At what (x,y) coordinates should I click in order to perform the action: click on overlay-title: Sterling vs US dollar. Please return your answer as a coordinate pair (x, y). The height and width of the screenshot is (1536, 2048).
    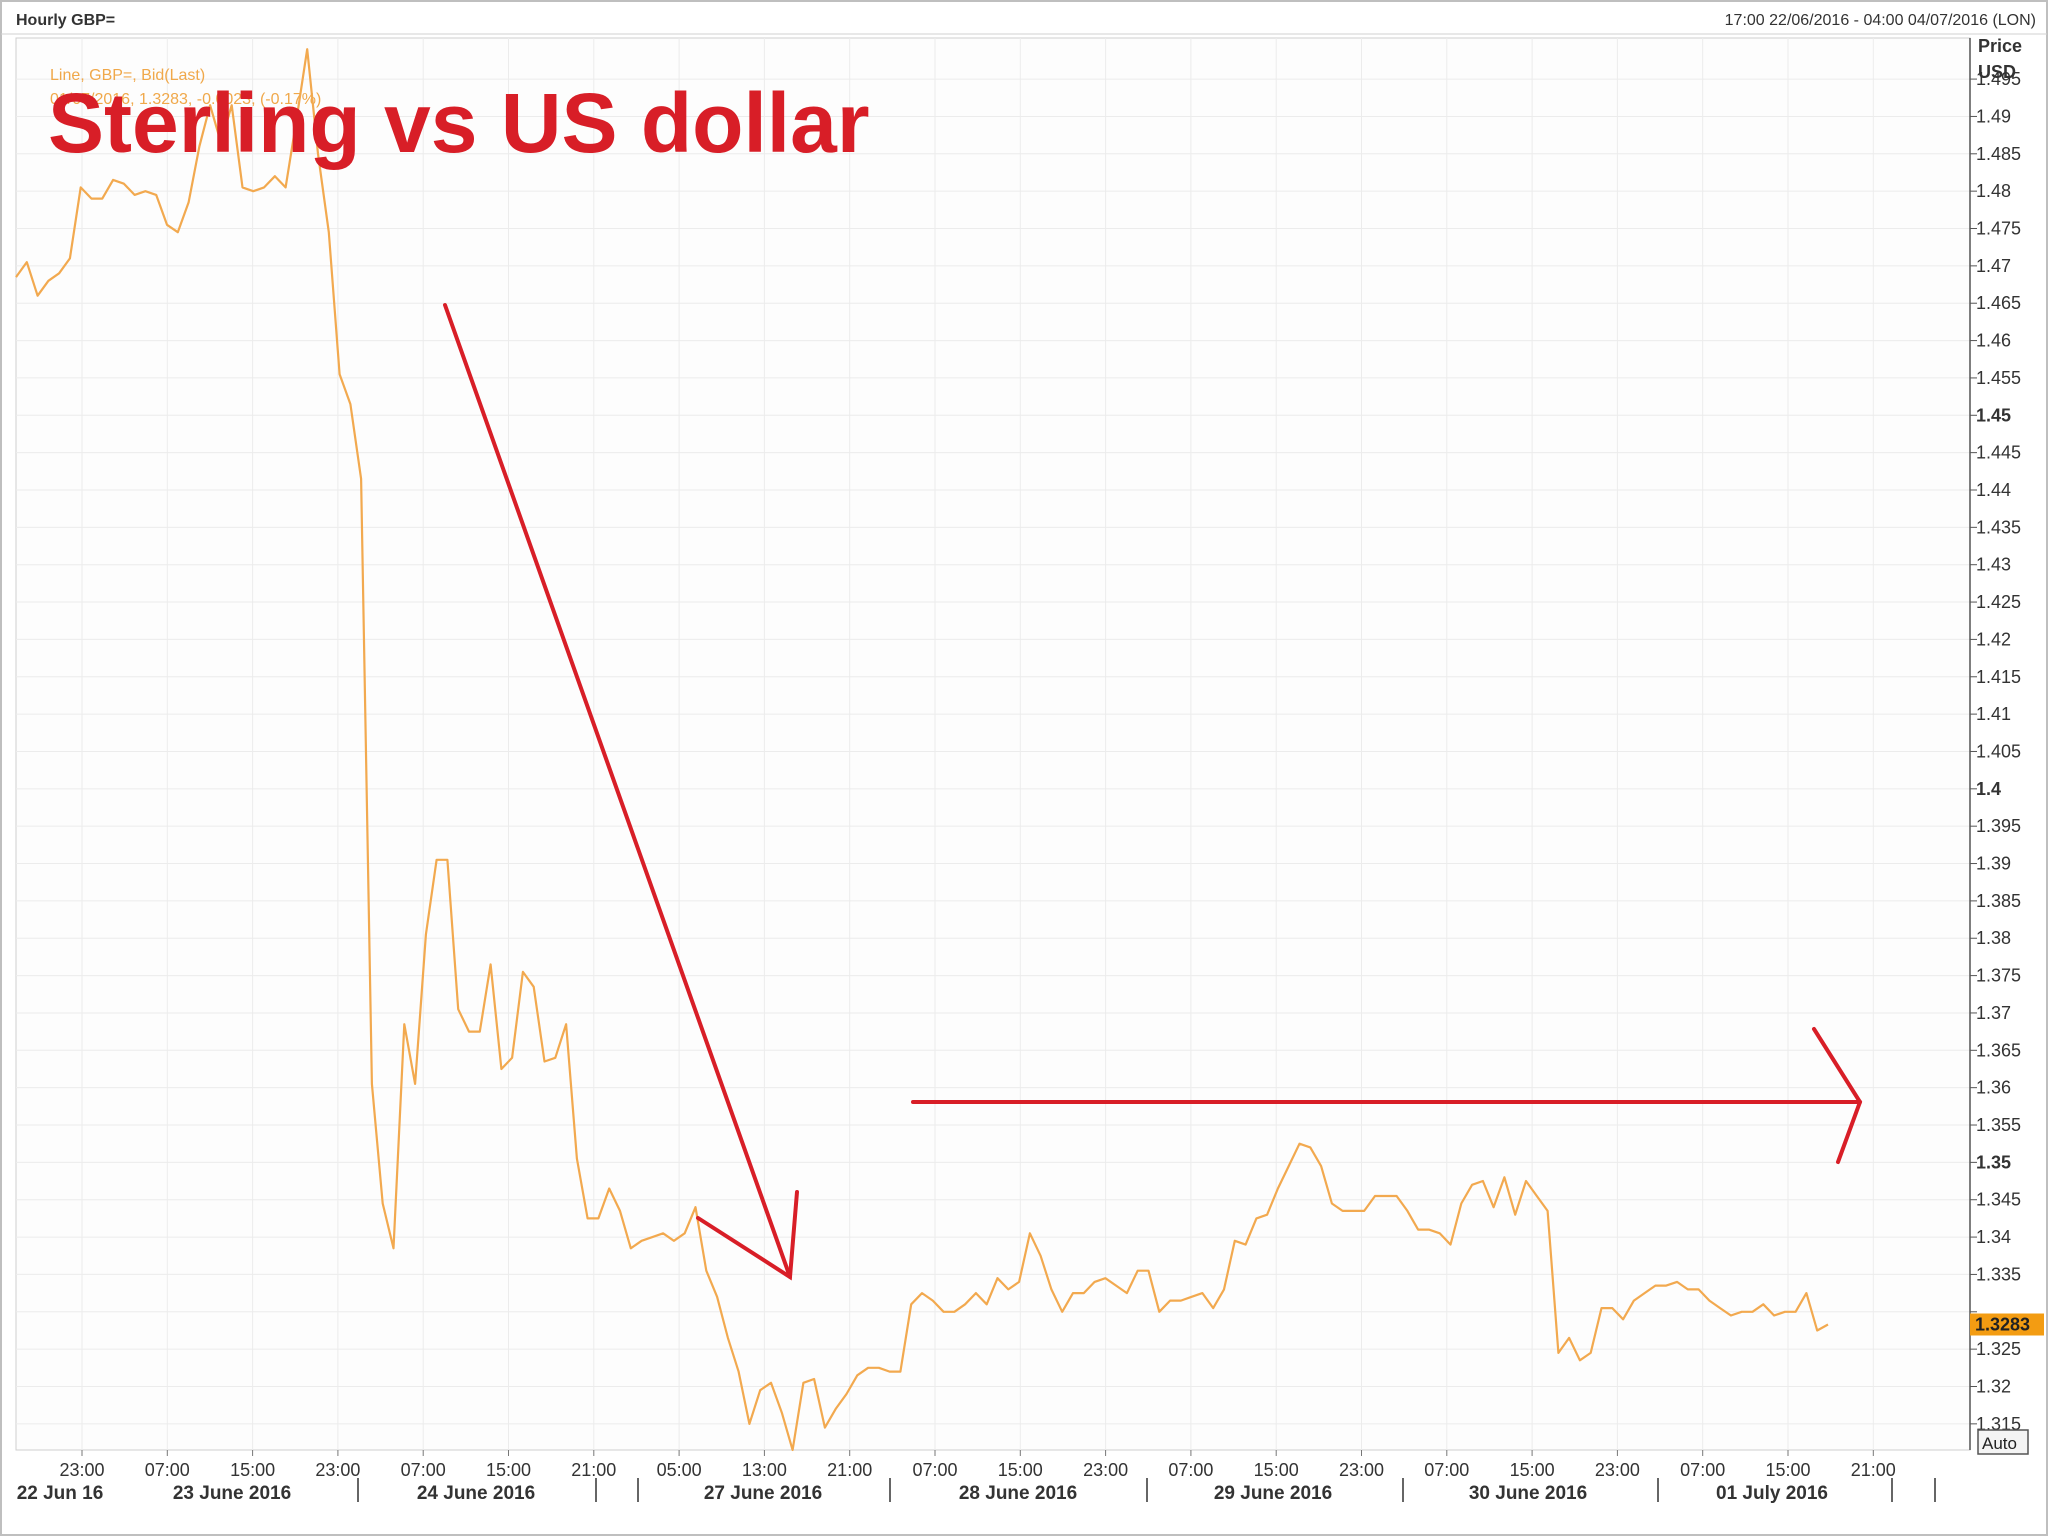
    Looking at the image, I should click on (459, 123).